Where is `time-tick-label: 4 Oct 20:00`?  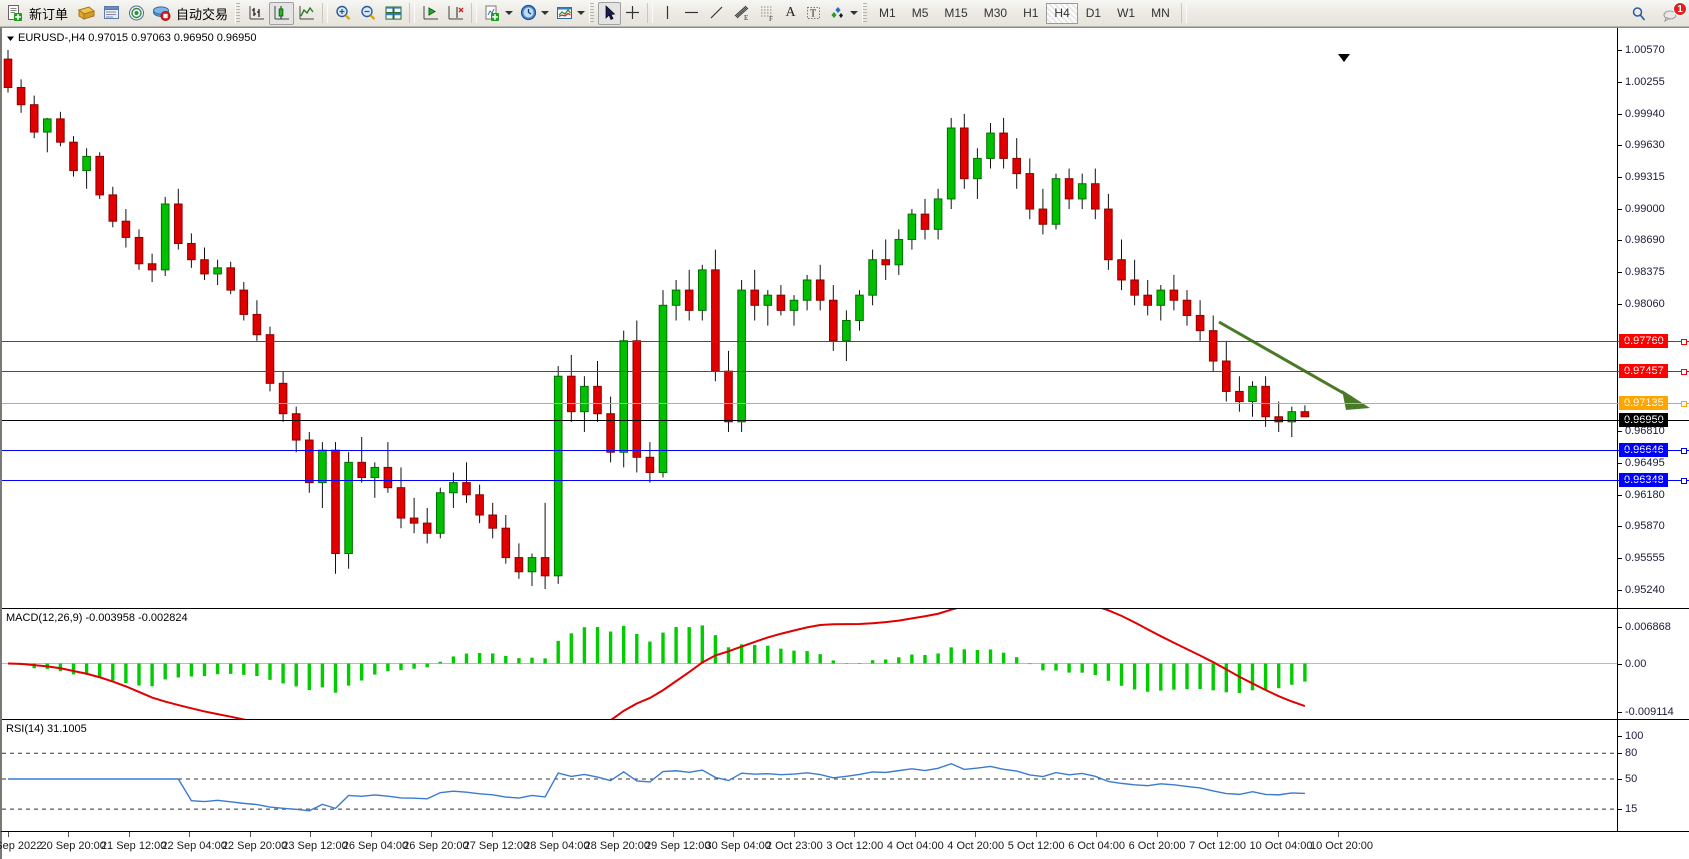 time-tick-label: 4 Oct 20:00 is located at coordinates (976, 846).